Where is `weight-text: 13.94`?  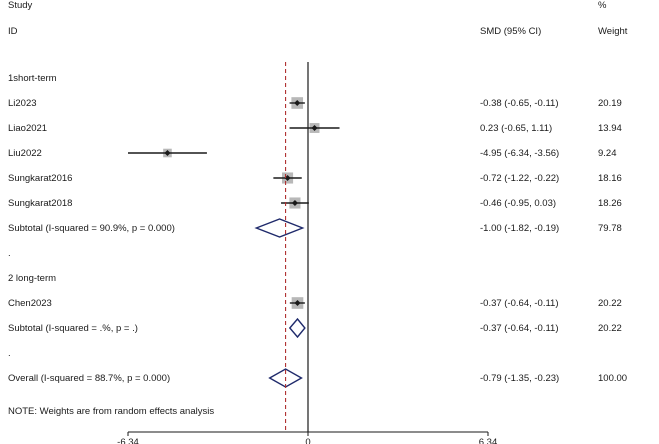
weight-text: 13.94 is located at coordinates (610, 128).